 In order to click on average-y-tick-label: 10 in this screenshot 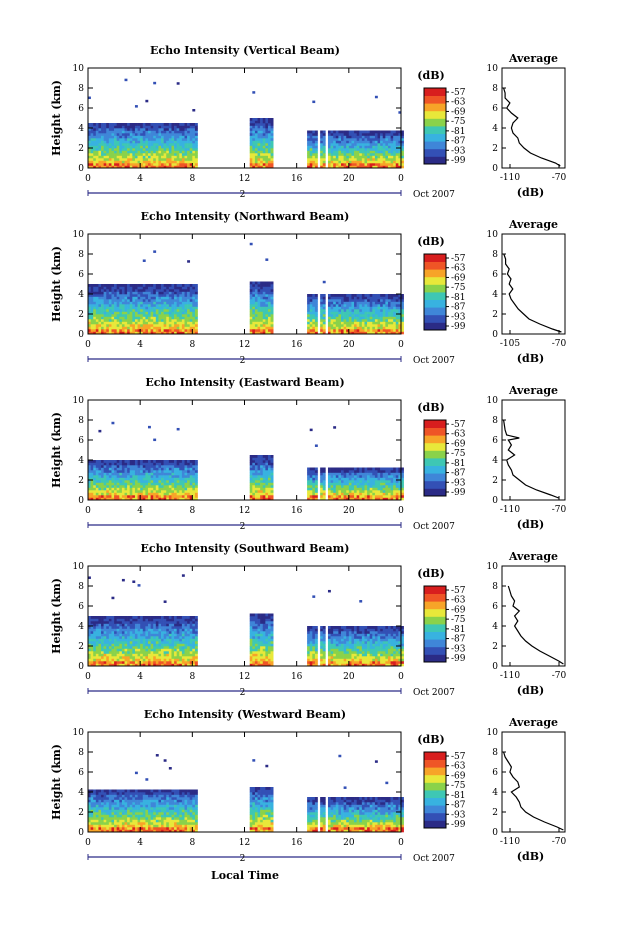, I will do `click(493, 401)`.